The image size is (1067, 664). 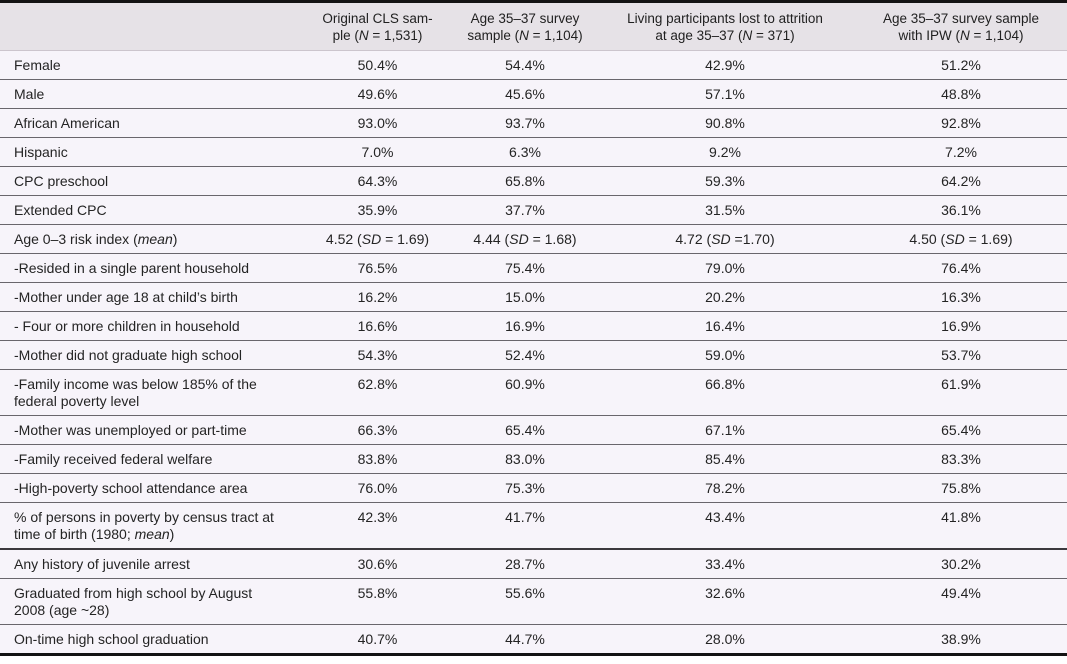 I want to click on cell-value: 20.2%, so click(x=725, y=297).